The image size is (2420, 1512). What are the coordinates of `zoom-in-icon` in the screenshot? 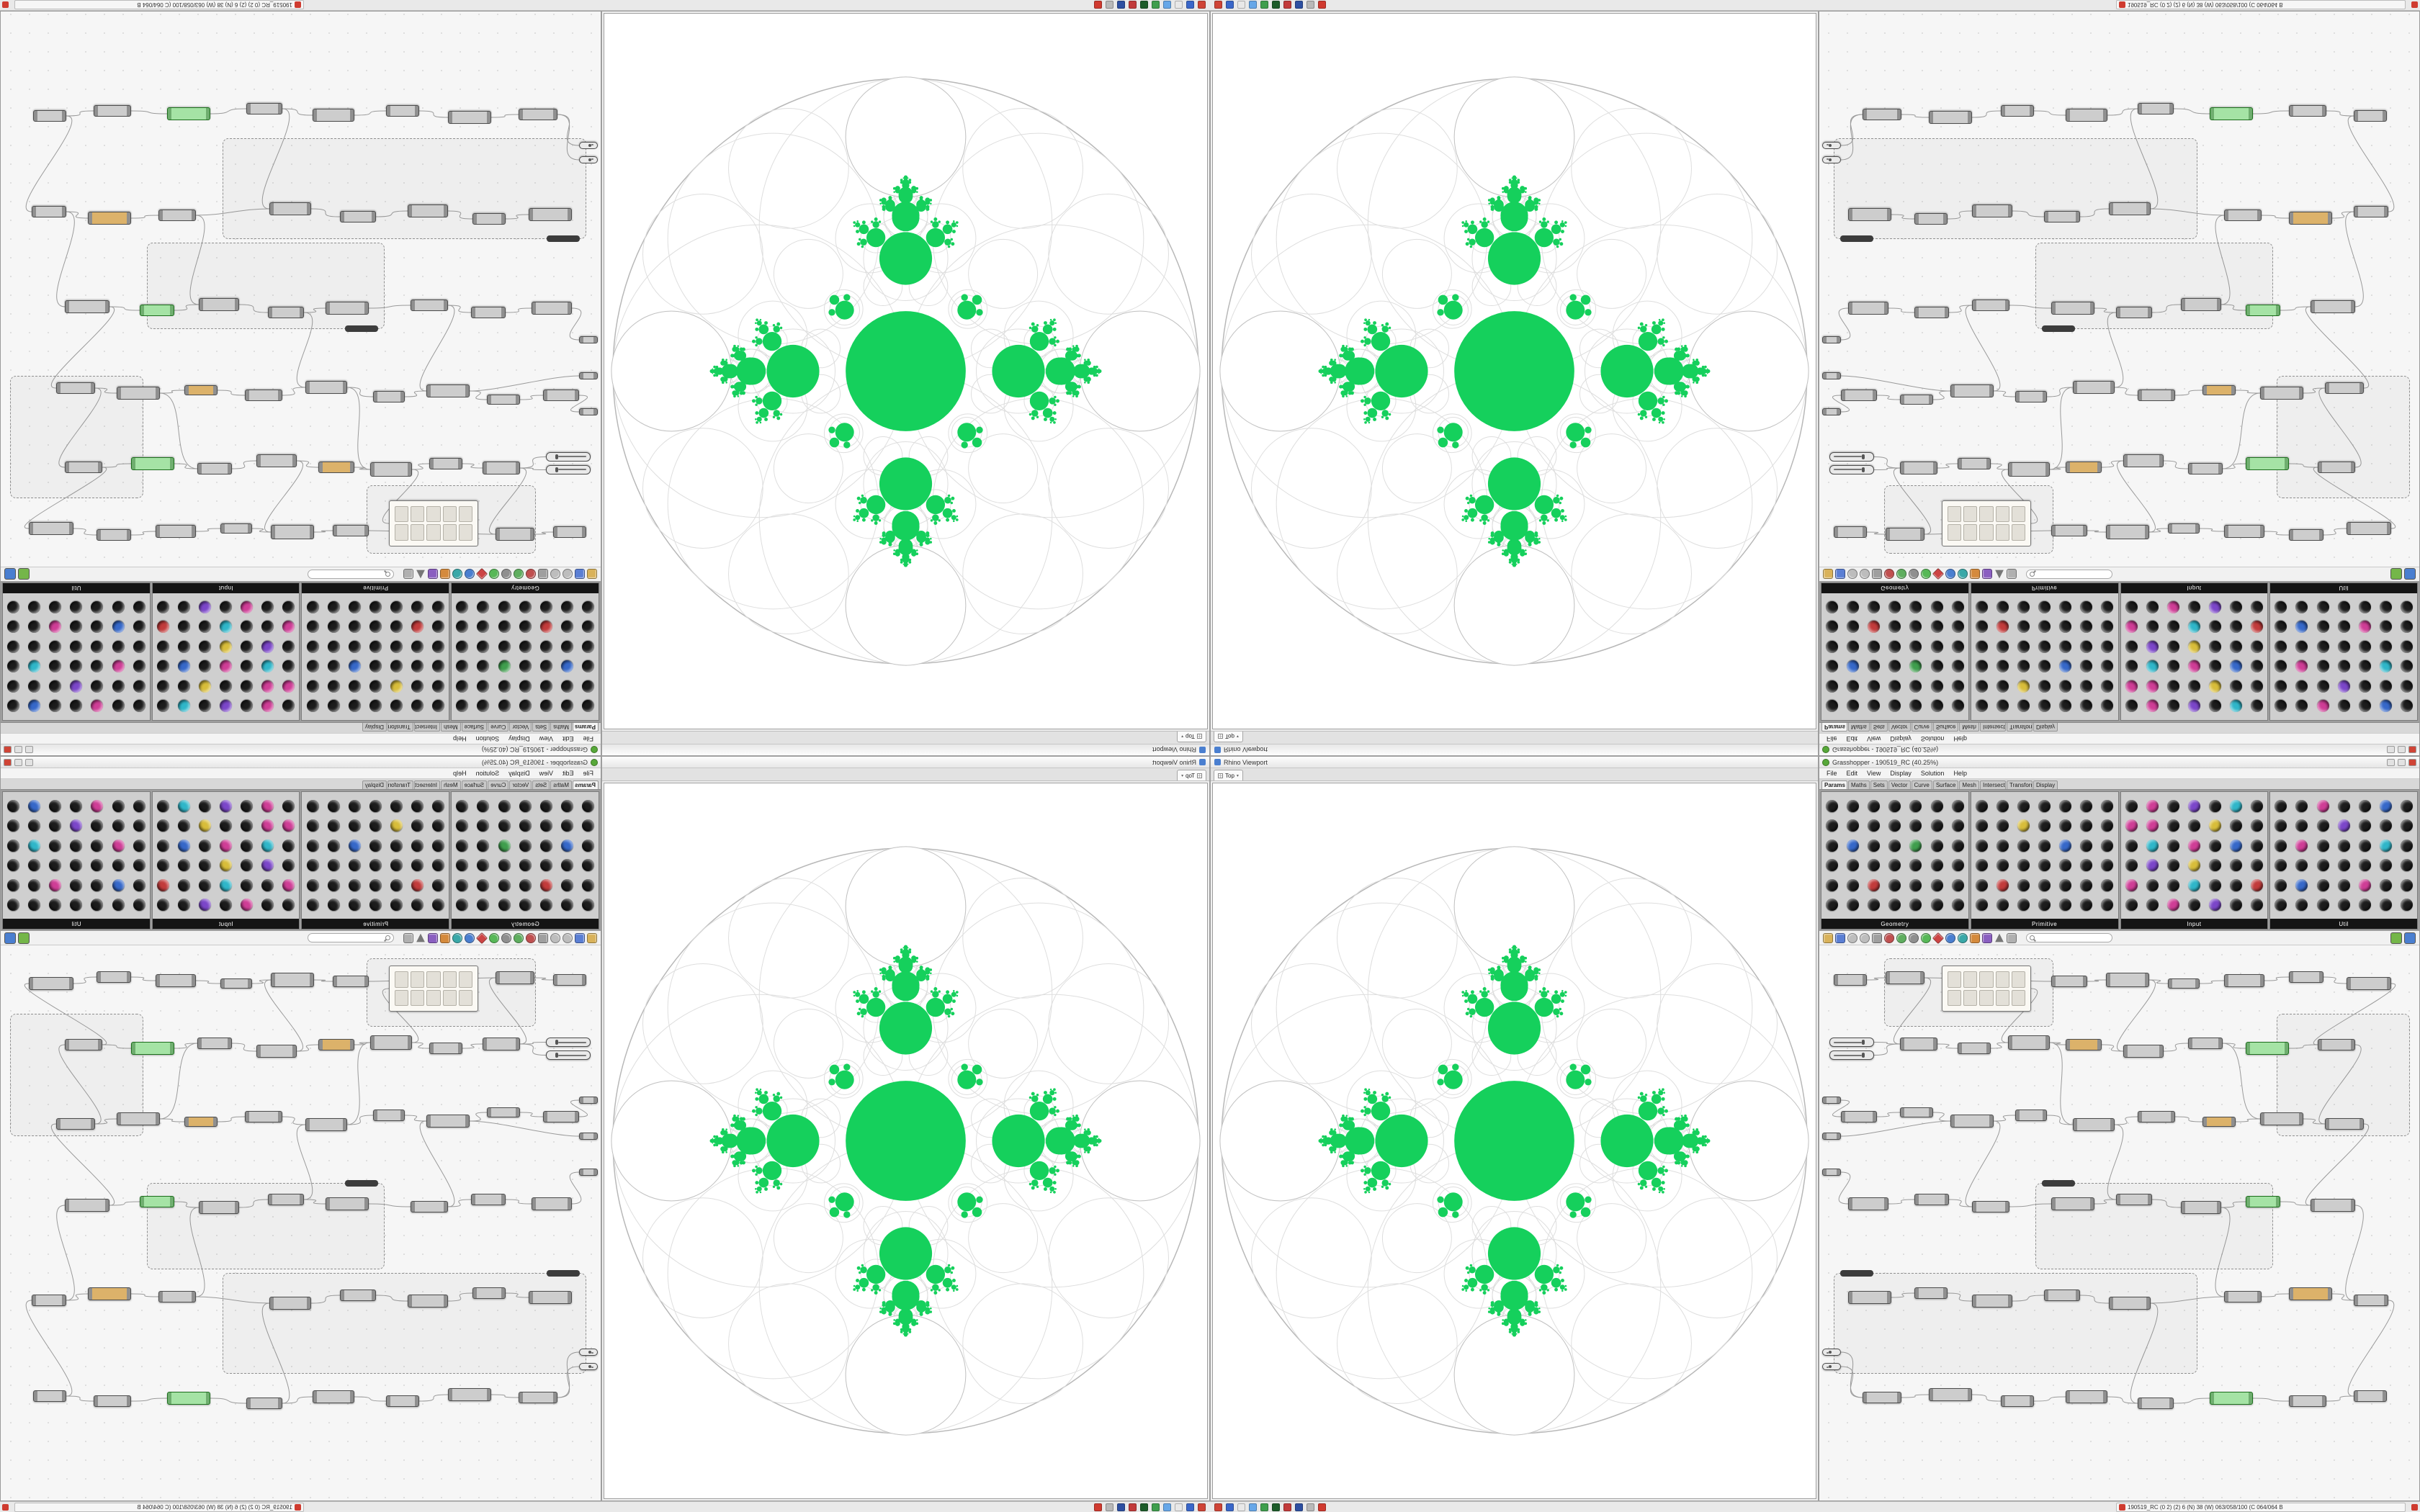 It's located at (1852, 937).